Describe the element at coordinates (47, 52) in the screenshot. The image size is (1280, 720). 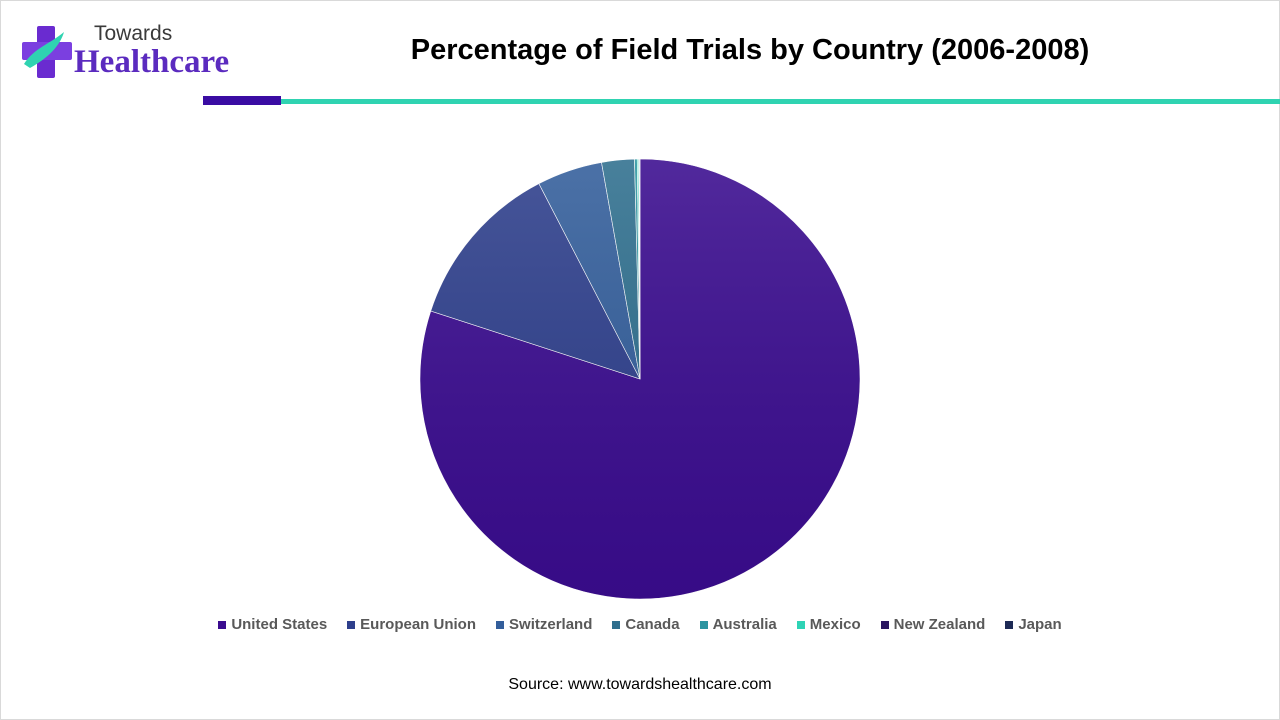
I see `medical-cross-icon` at that location.